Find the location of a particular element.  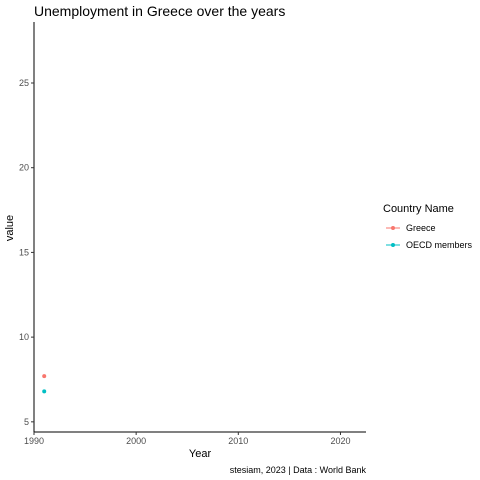

legend-item-greece: Greece is located at coordinates (411, 228).